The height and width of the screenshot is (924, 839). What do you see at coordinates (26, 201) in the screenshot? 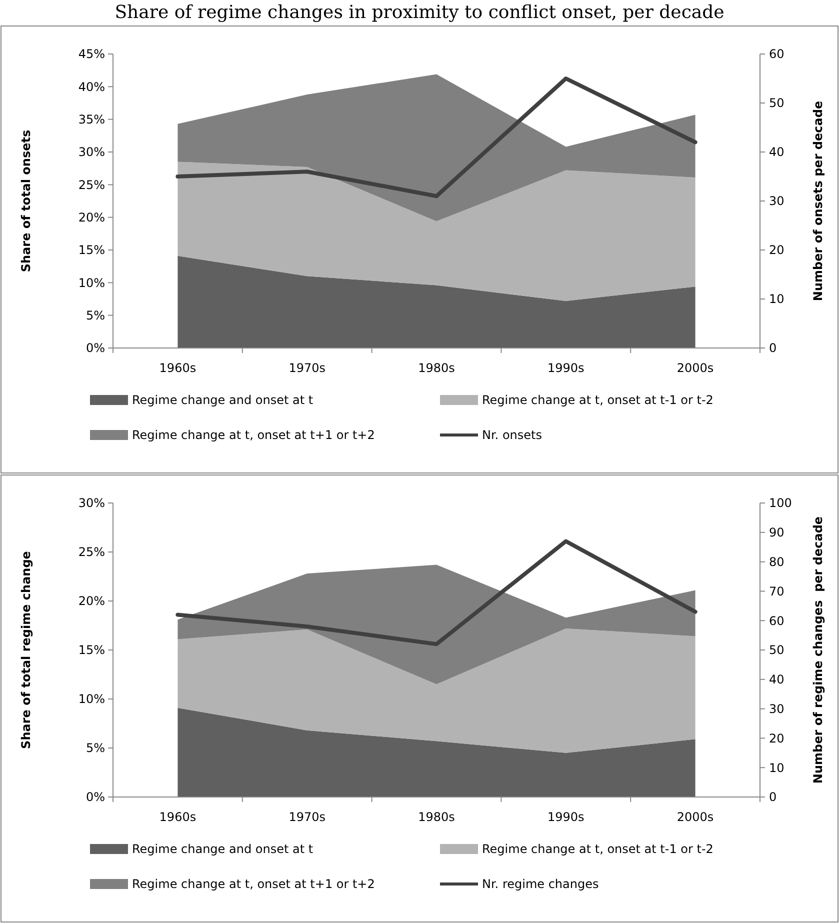
I see `y-axis-title: Share of total onsets` at bounding box center [26, 201].